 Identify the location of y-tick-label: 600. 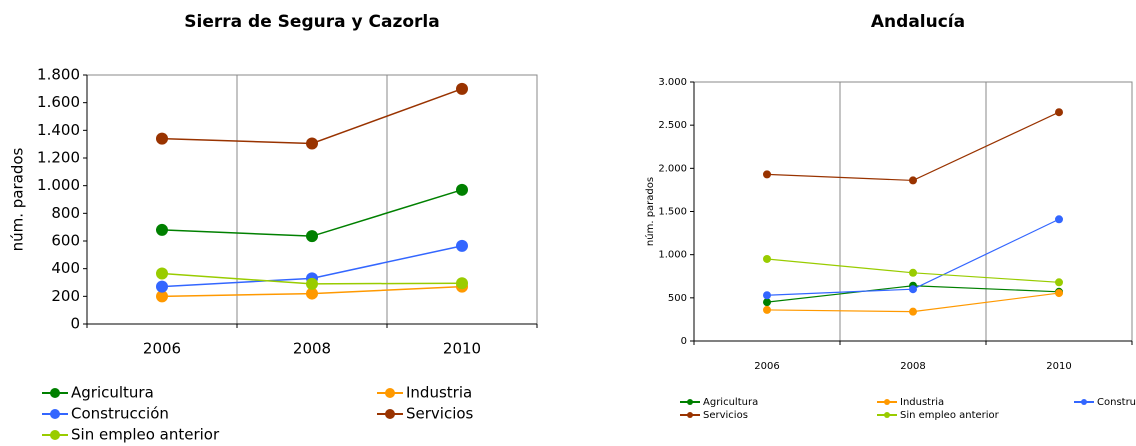
(65, 241).